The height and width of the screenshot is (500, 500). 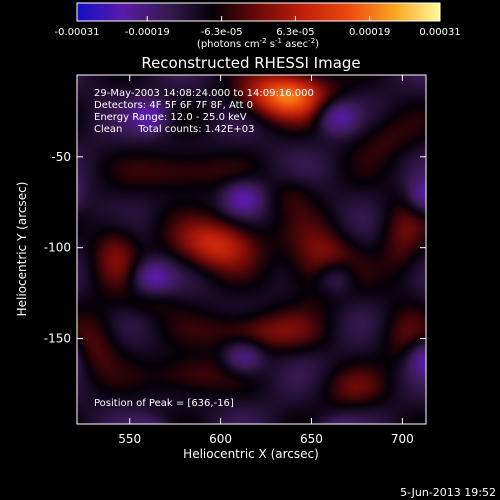 What do you see at coordinates (258, 12) in the screenshot?
I see `colorbar` at bounding box center [258, 12].